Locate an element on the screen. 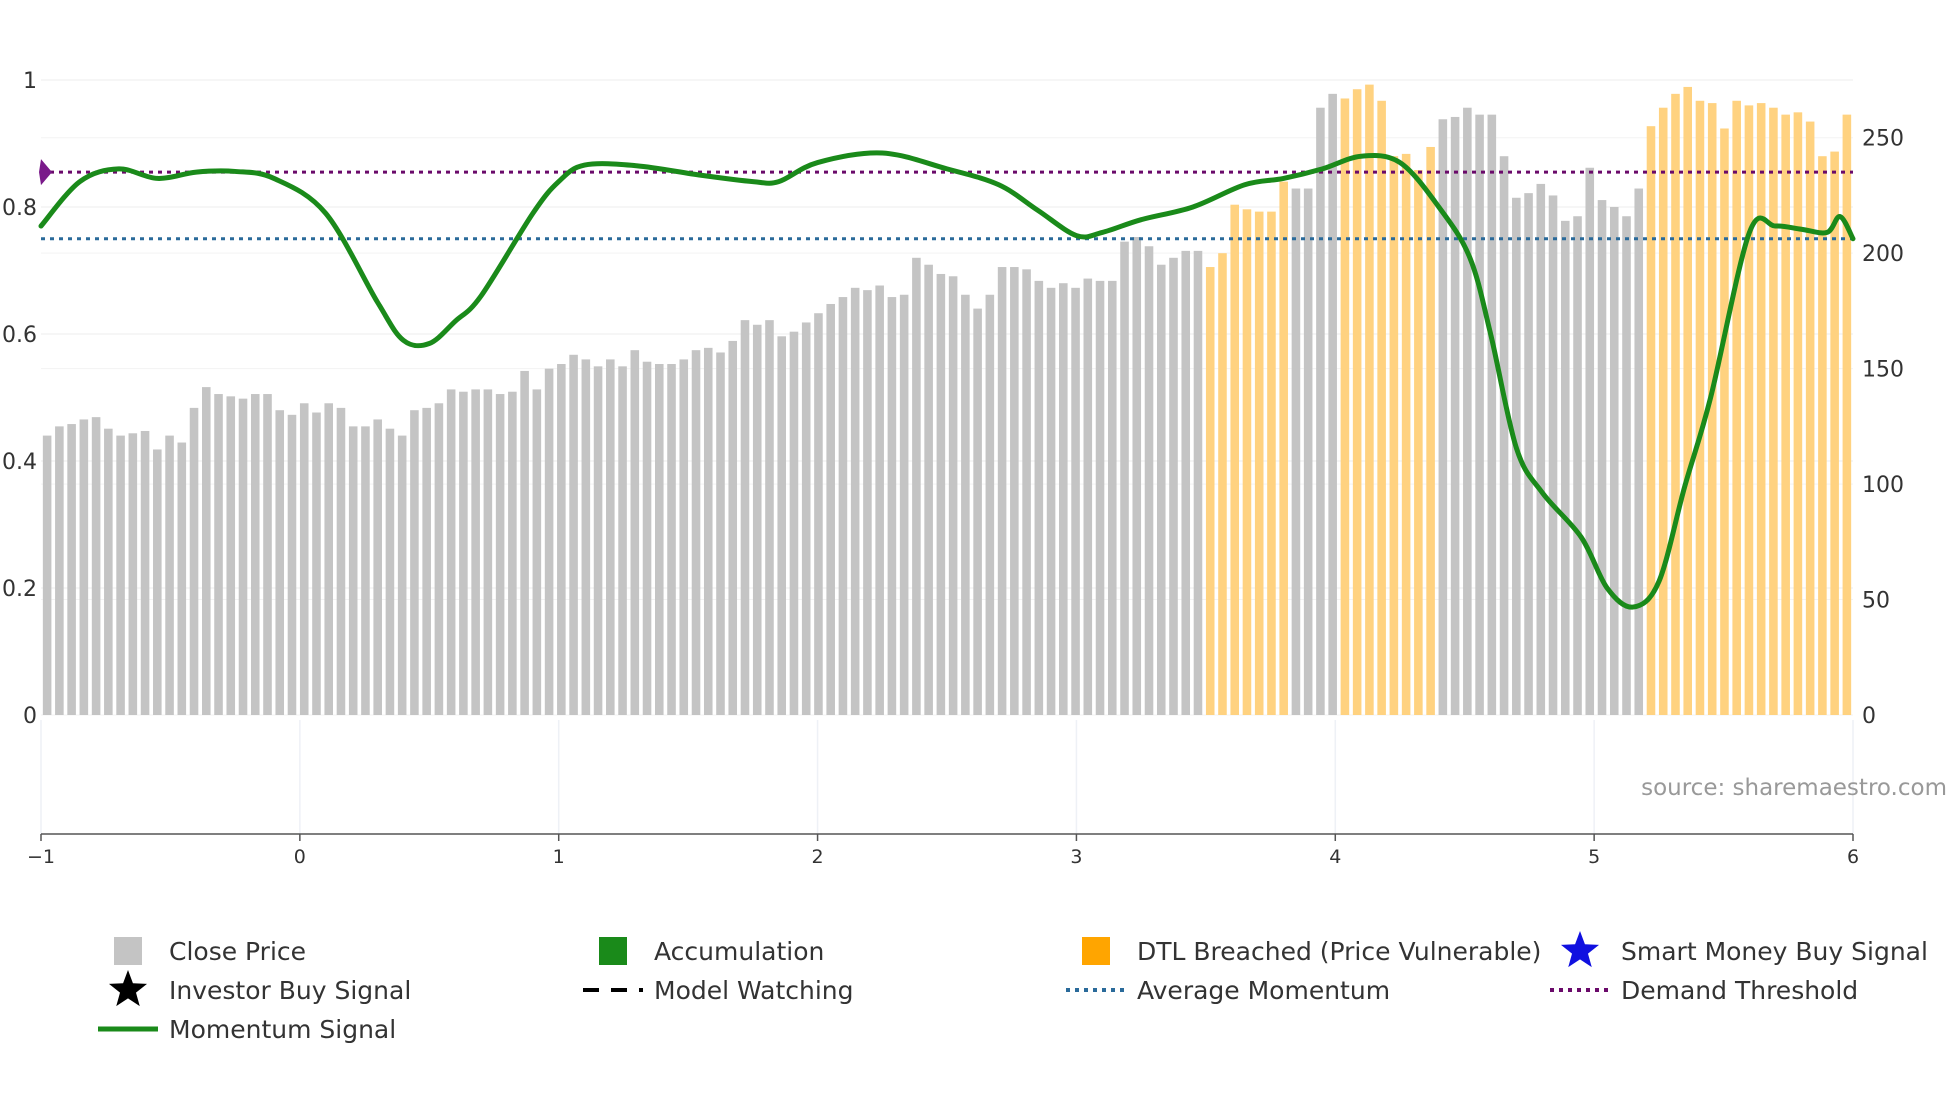  right-tick-label: 200 is located at coordinates (1883, 254).